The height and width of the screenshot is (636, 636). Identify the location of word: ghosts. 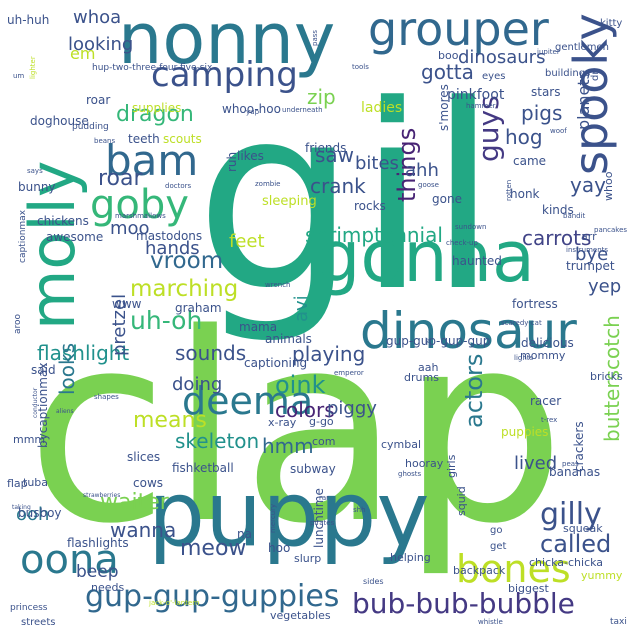
(410, 474).